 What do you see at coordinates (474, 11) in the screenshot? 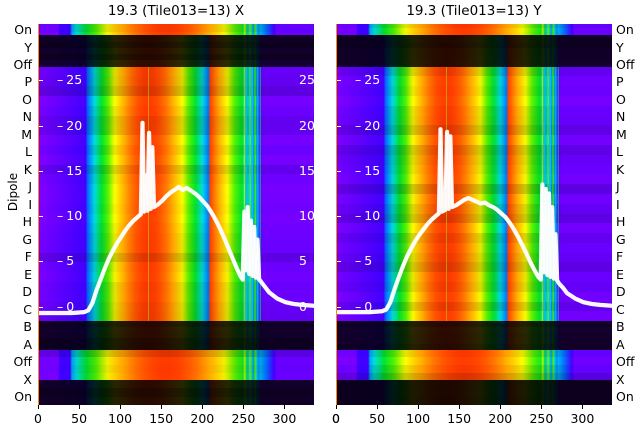
I see `panel-title-right: 19.3 (Tile013=13) Y` at bounding box center [474, 11].